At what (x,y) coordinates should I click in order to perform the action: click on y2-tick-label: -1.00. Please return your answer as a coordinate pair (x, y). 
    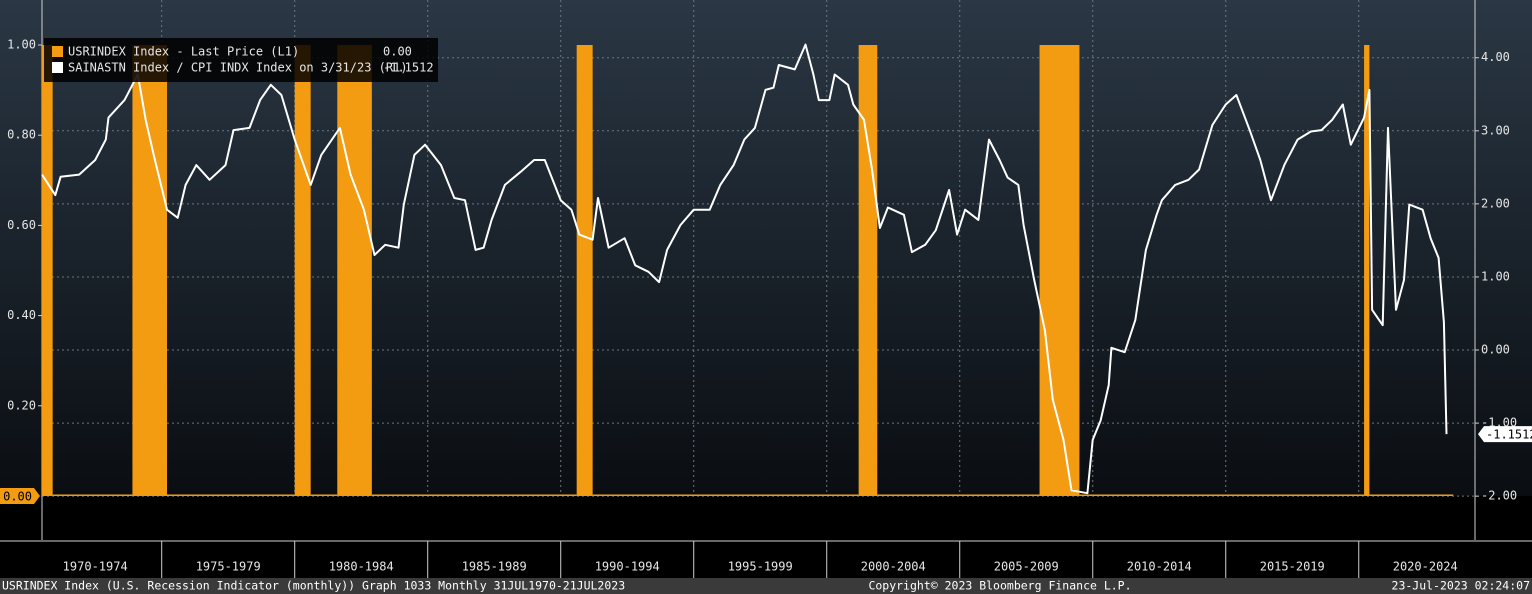
    Looking at the image, I should click on (1499, 423).